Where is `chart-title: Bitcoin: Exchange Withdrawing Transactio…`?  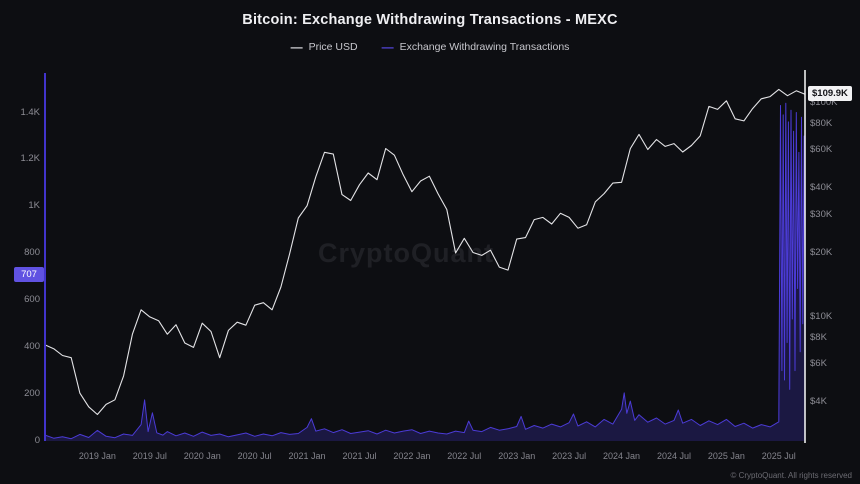
chart-title: Bitcoin: Exchange Withdrawing Transactio… is located at coordinates (430, 20).